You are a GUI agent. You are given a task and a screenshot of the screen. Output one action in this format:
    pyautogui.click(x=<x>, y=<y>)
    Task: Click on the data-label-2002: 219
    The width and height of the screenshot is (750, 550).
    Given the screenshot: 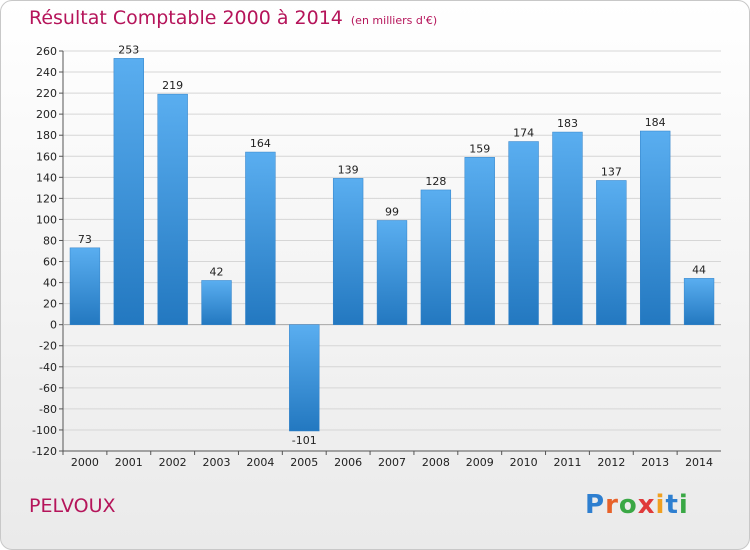 What is the action you would take?
    pyautogui.click(x=172, y=85)
    